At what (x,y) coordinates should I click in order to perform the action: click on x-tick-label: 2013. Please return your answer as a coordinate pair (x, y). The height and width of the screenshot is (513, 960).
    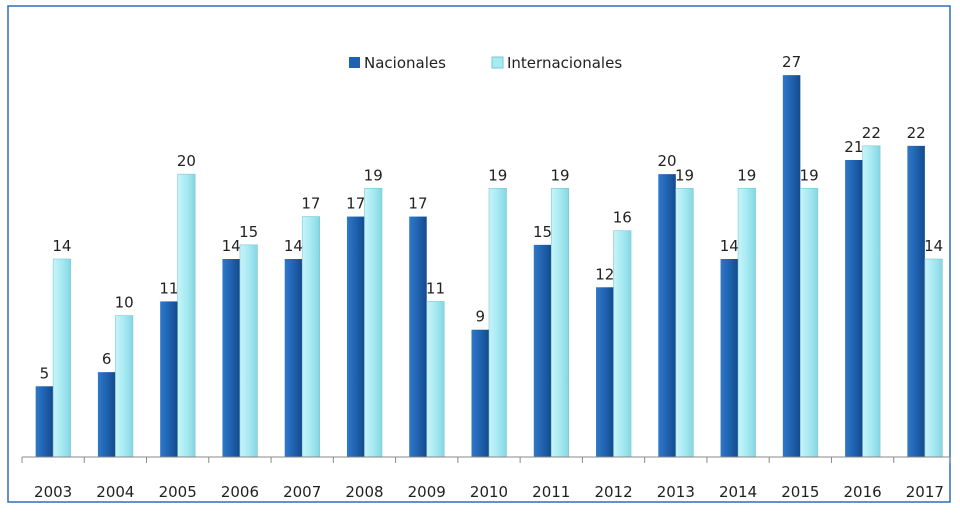
    Looking at the image, I should click on (676, 492).